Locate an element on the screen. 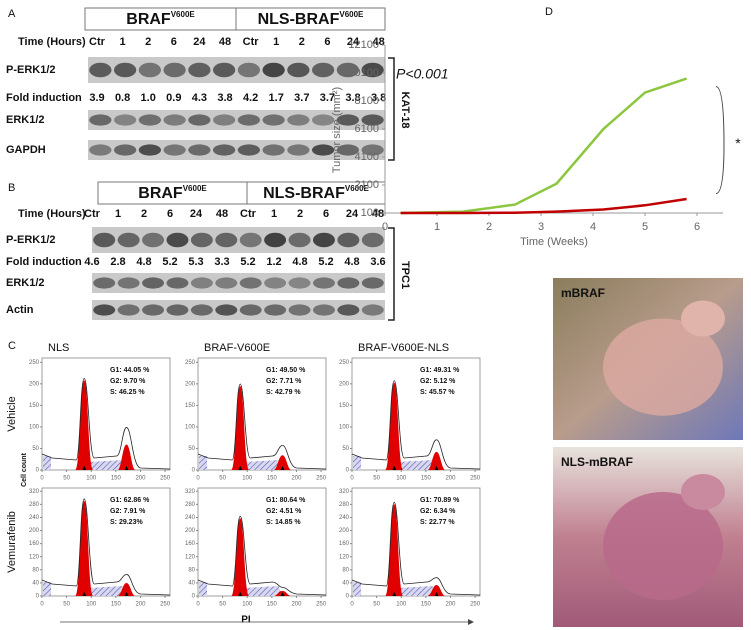 The height and width of the screenshot is (630, 751). fold-value: 4.8 is located at coordinates (143, 262).